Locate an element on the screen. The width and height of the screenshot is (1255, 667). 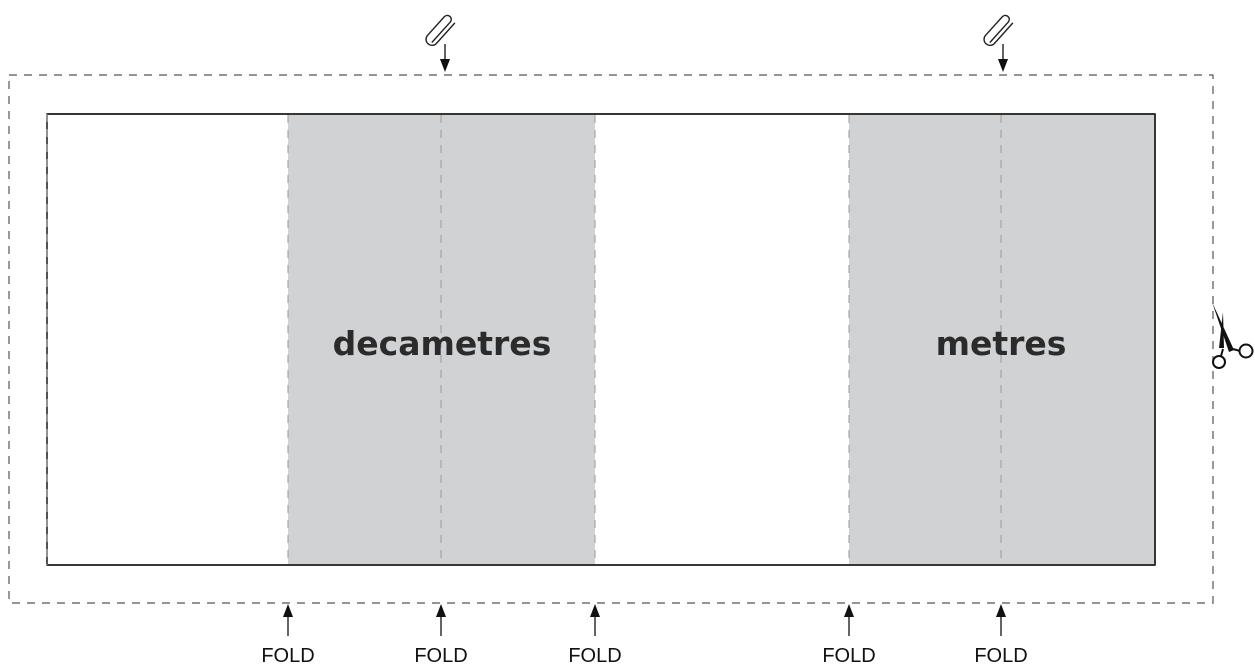
panel-label-decametres: decametres is located at coordinates (442, 343).